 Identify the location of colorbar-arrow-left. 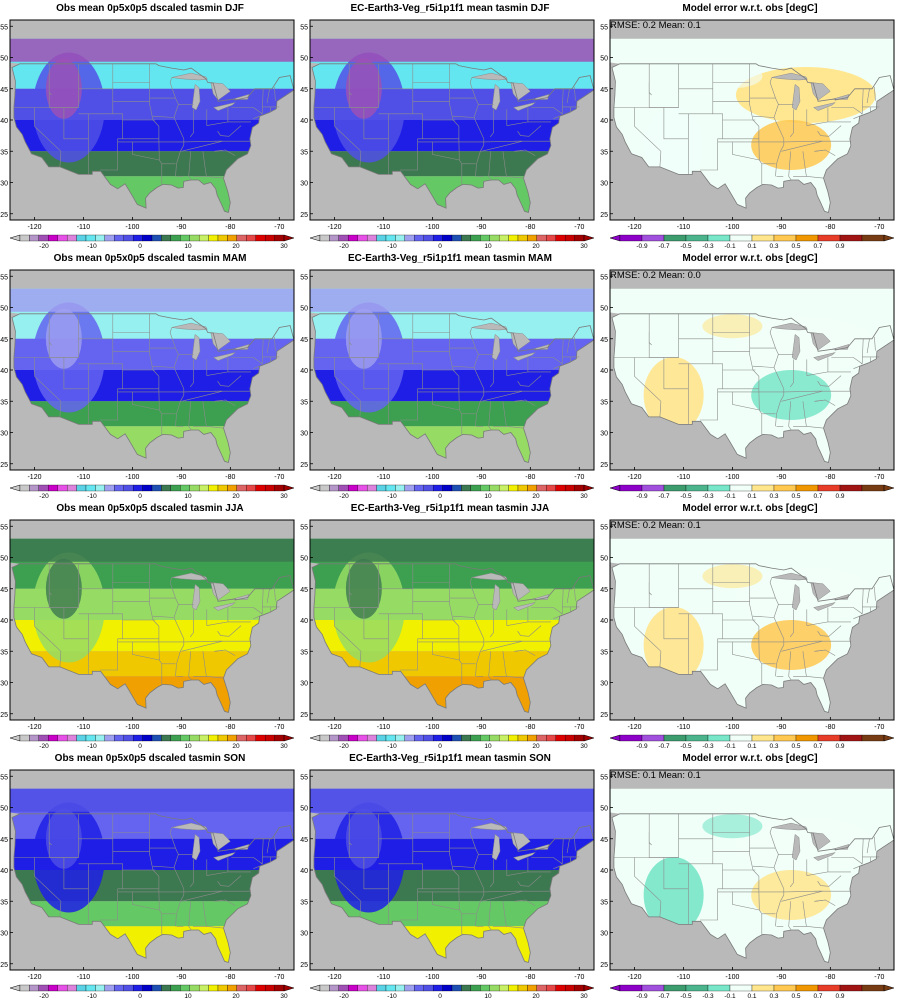
(615, 238).